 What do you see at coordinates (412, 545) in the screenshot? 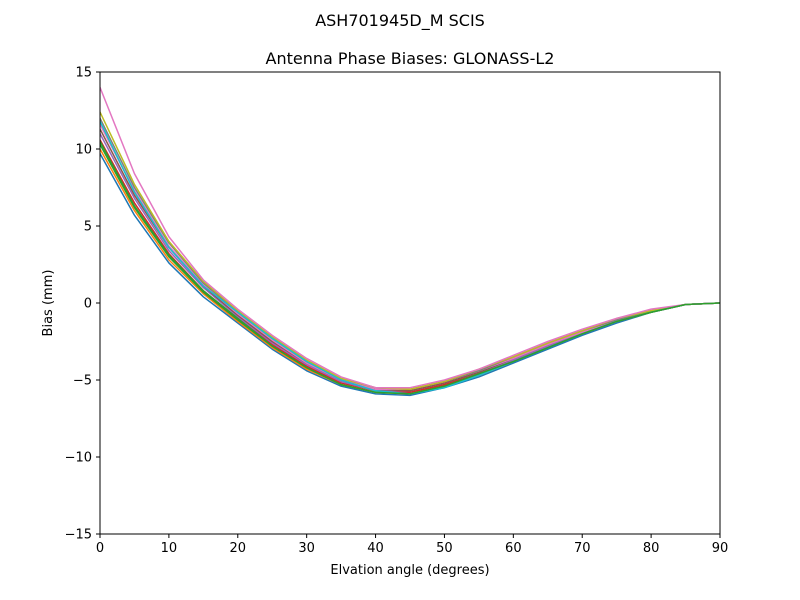
I see `x-axis: 0 10 20 30 40 50 60 70 80 90` at bounding box center [412, 545].